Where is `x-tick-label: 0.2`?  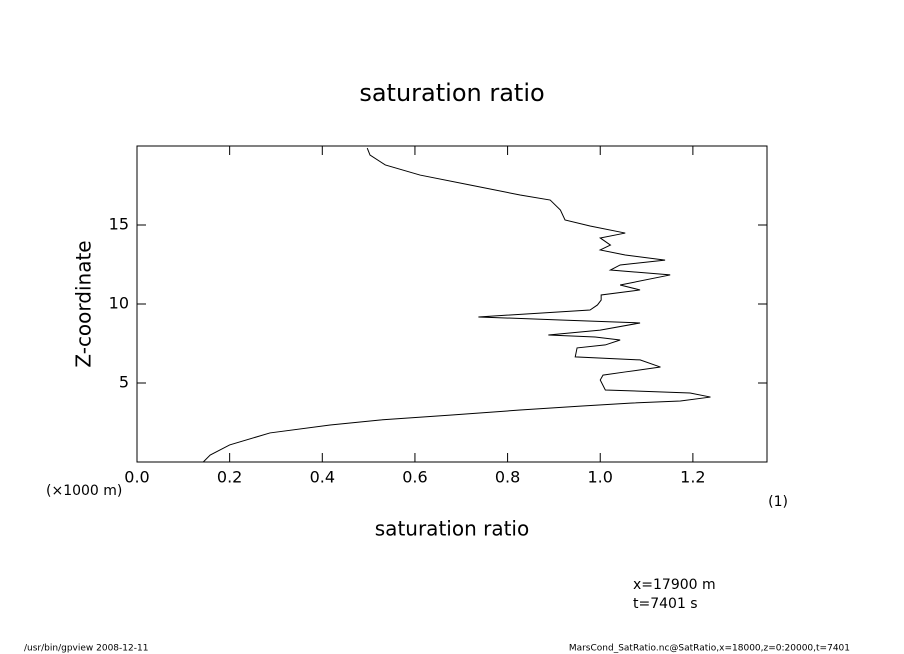
x-tick-label: 0.2 is located at coordinates (229, 477).